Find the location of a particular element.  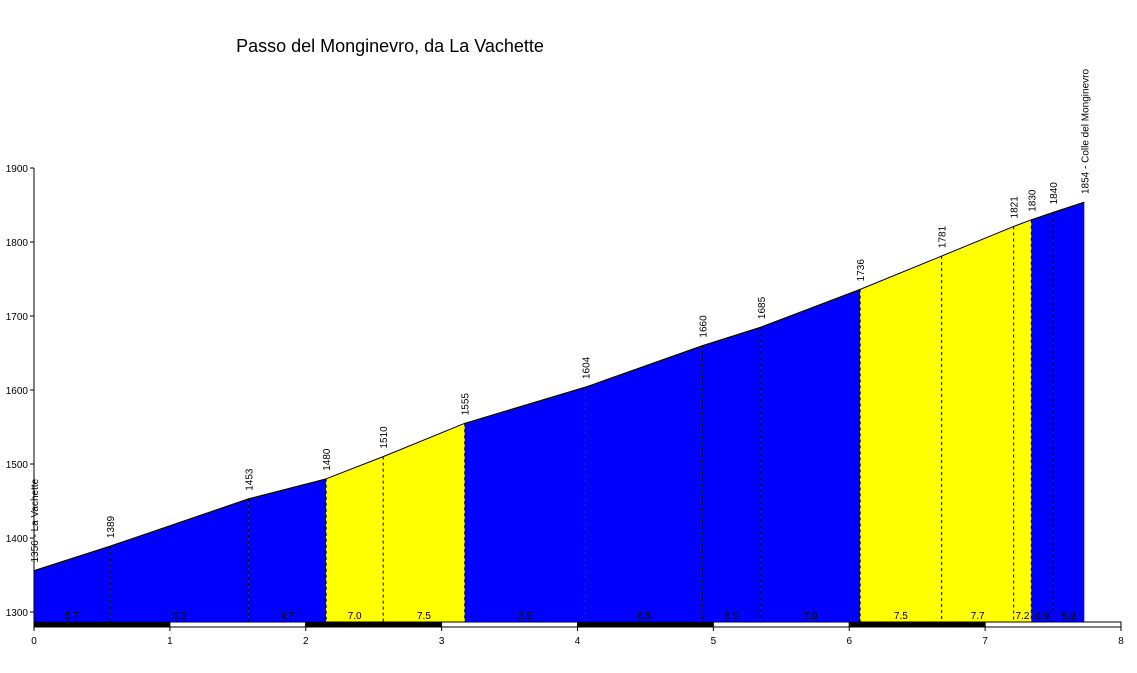

x-tick-label: 7 is located at coordinates (985, 641).